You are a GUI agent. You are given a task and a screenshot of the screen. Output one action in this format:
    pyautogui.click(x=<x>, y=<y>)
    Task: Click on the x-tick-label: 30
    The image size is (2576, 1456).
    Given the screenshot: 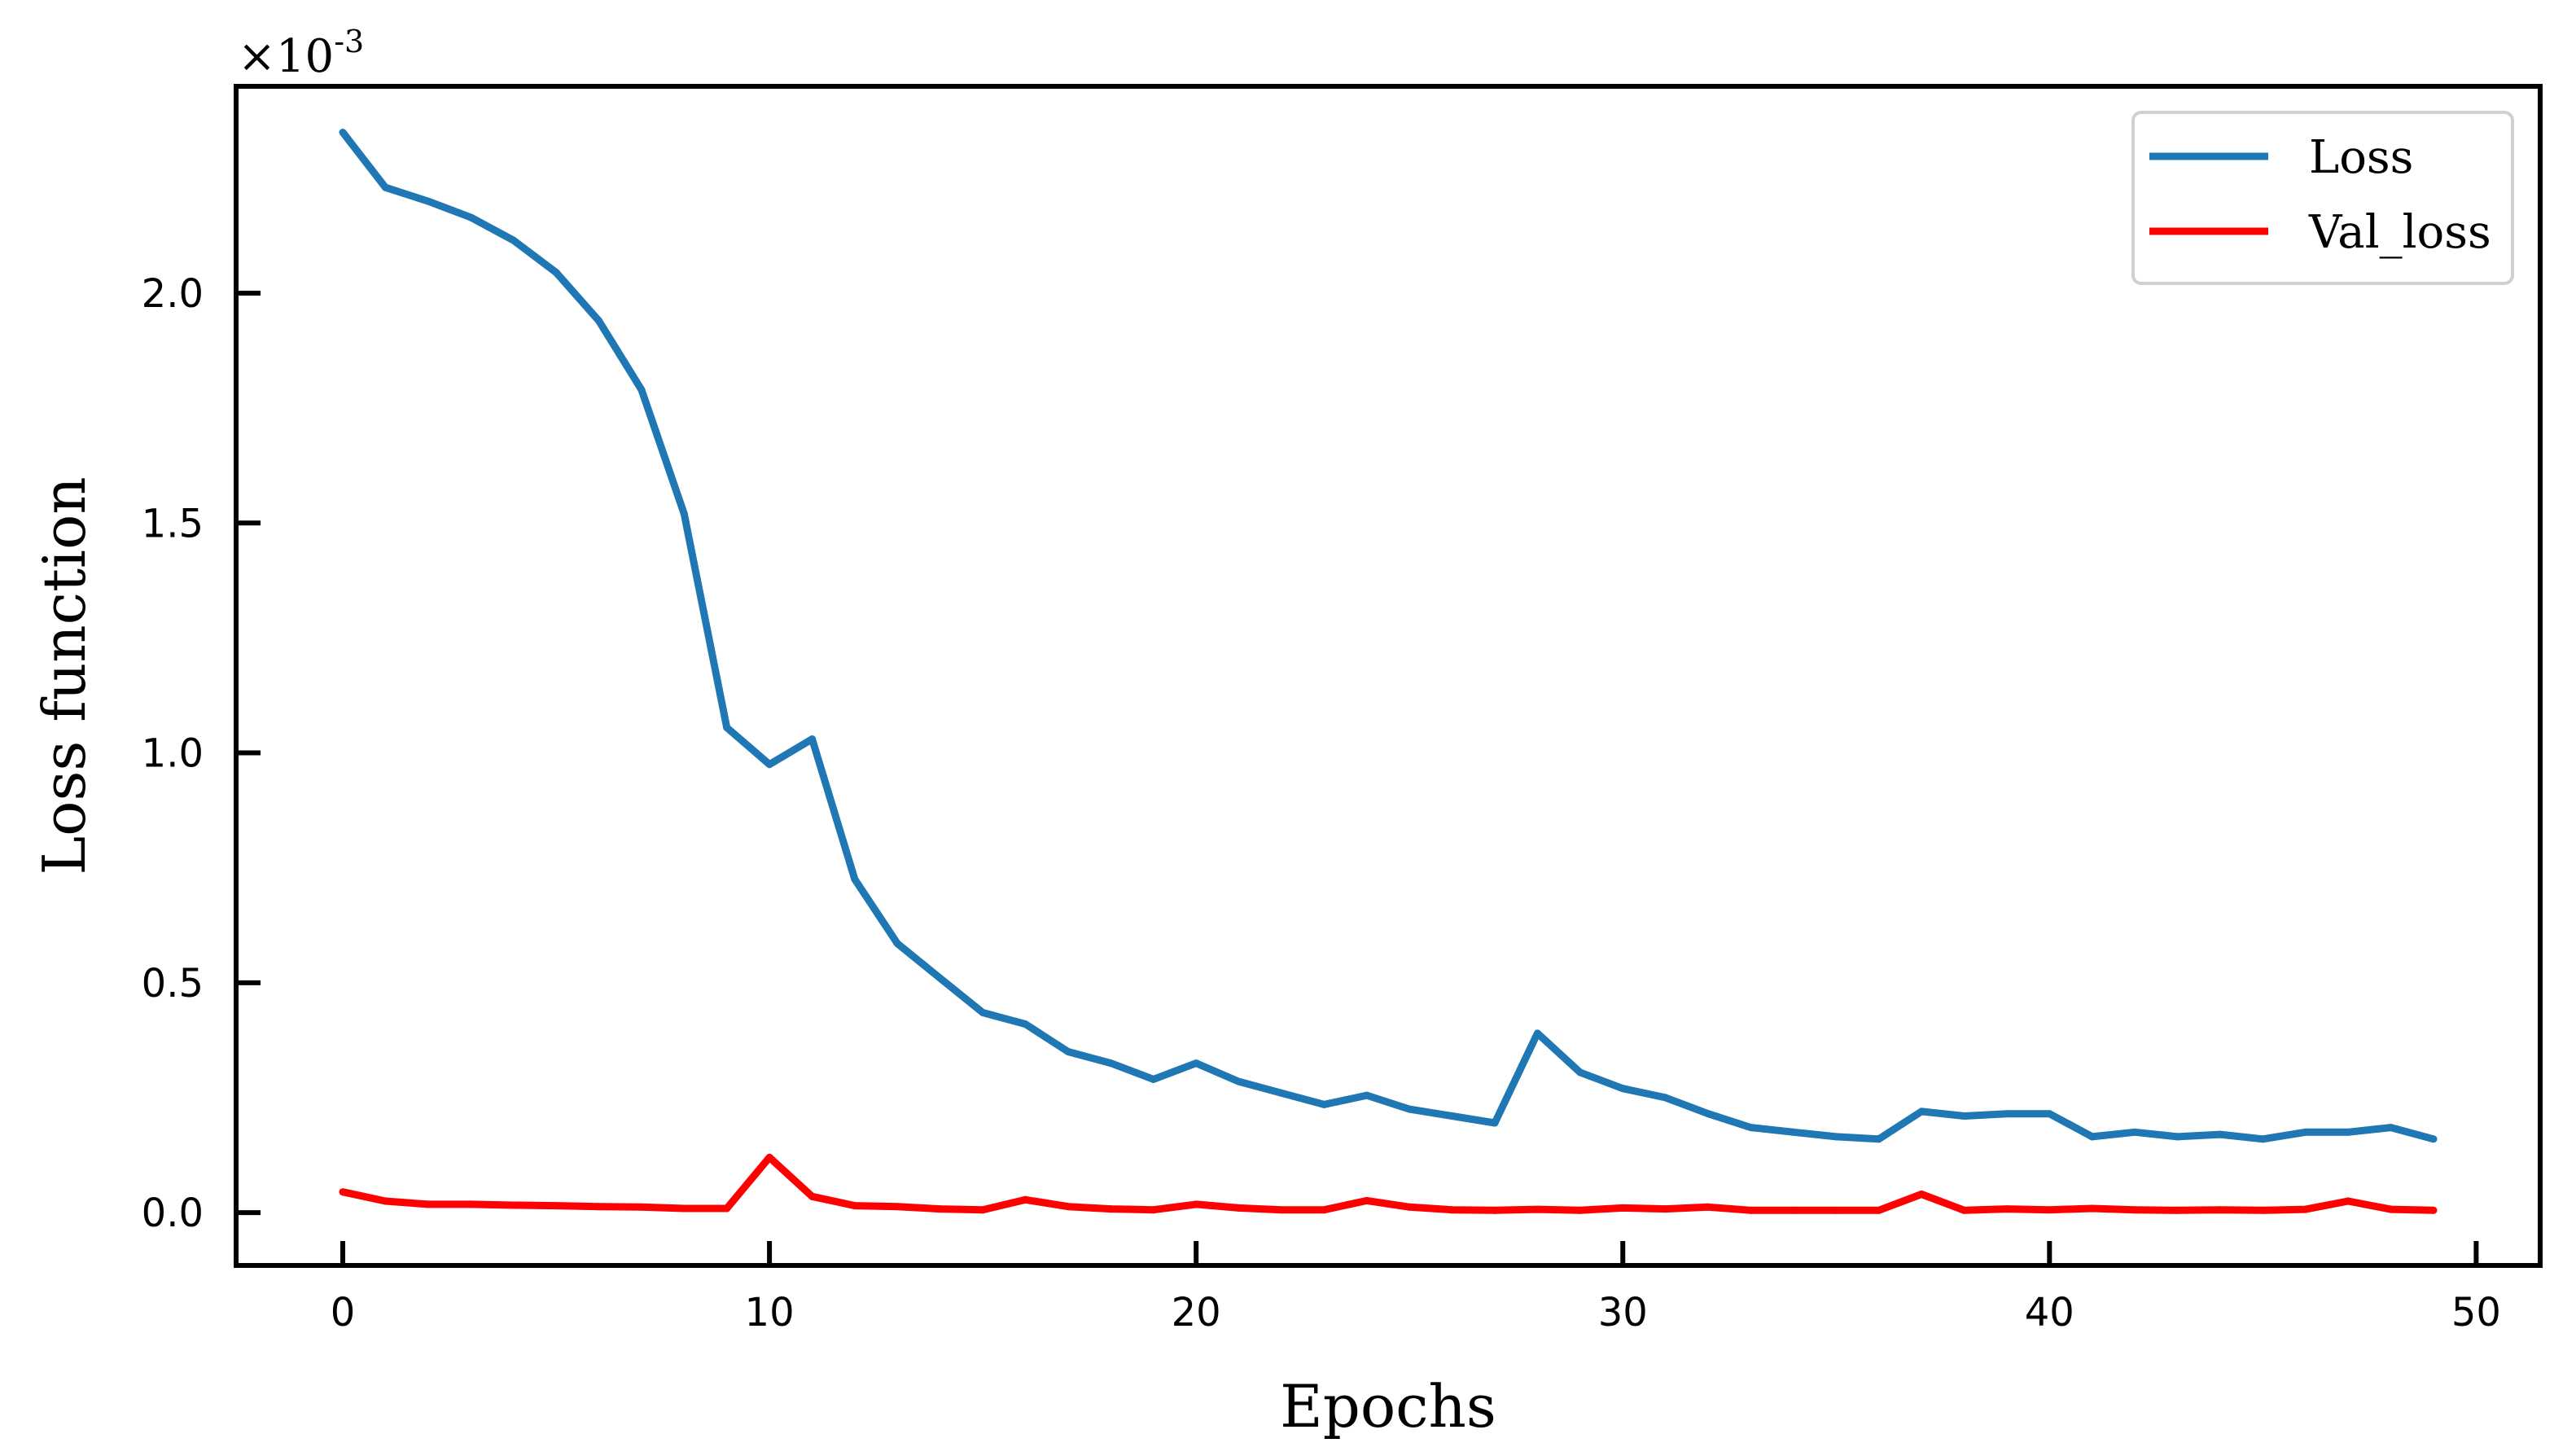 What is the action you would take?
    pyautogui.click(x=1623, y=1312)
    